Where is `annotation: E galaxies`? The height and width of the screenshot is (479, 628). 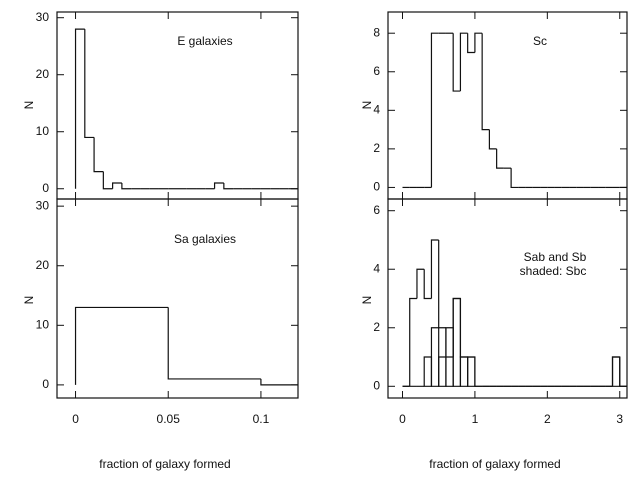 annotation: E galaxies is located at coordinates (204, 41).